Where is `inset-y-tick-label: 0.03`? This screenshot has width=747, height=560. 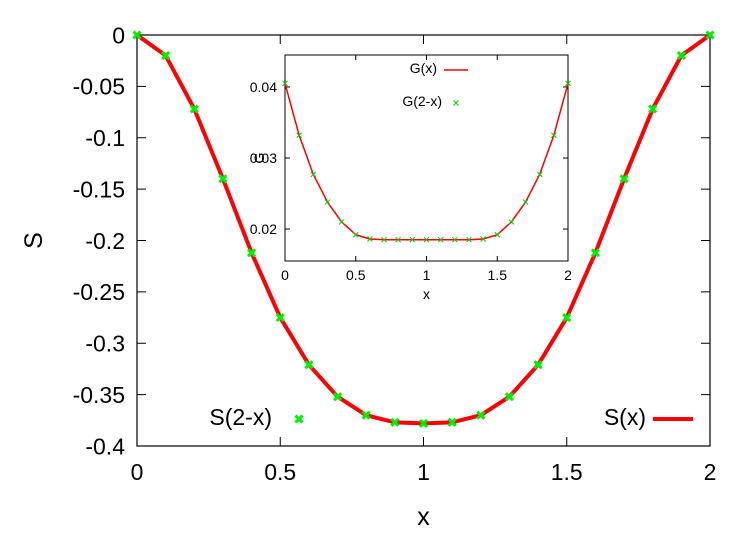
inset-y-tick-label: 0.03 is located at coordinates (263, 158).